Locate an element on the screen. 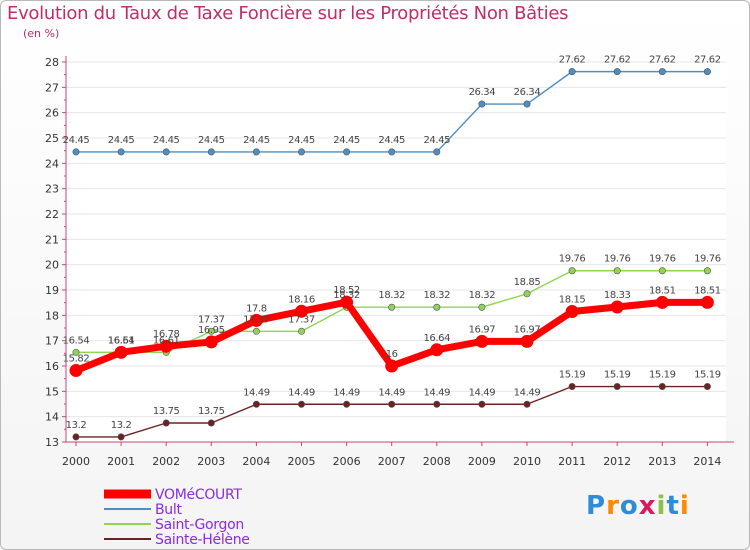 The width and height of the screenshot is (750, 550). data-label: 16.78 is located at coordinates (166, 334).